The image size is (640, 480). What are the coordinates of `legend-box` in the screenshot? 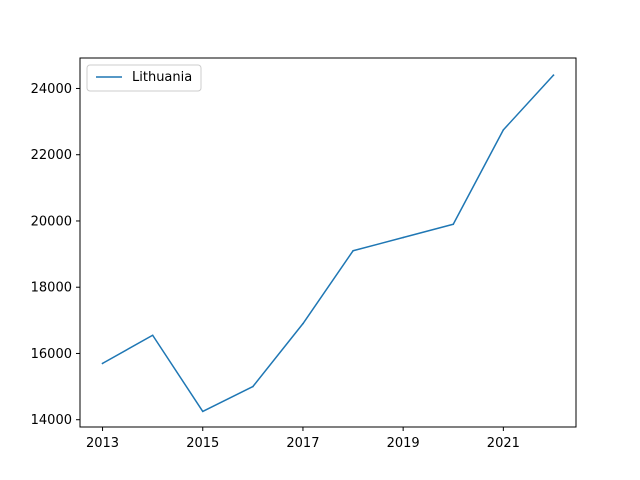 It's located at (144, 78).